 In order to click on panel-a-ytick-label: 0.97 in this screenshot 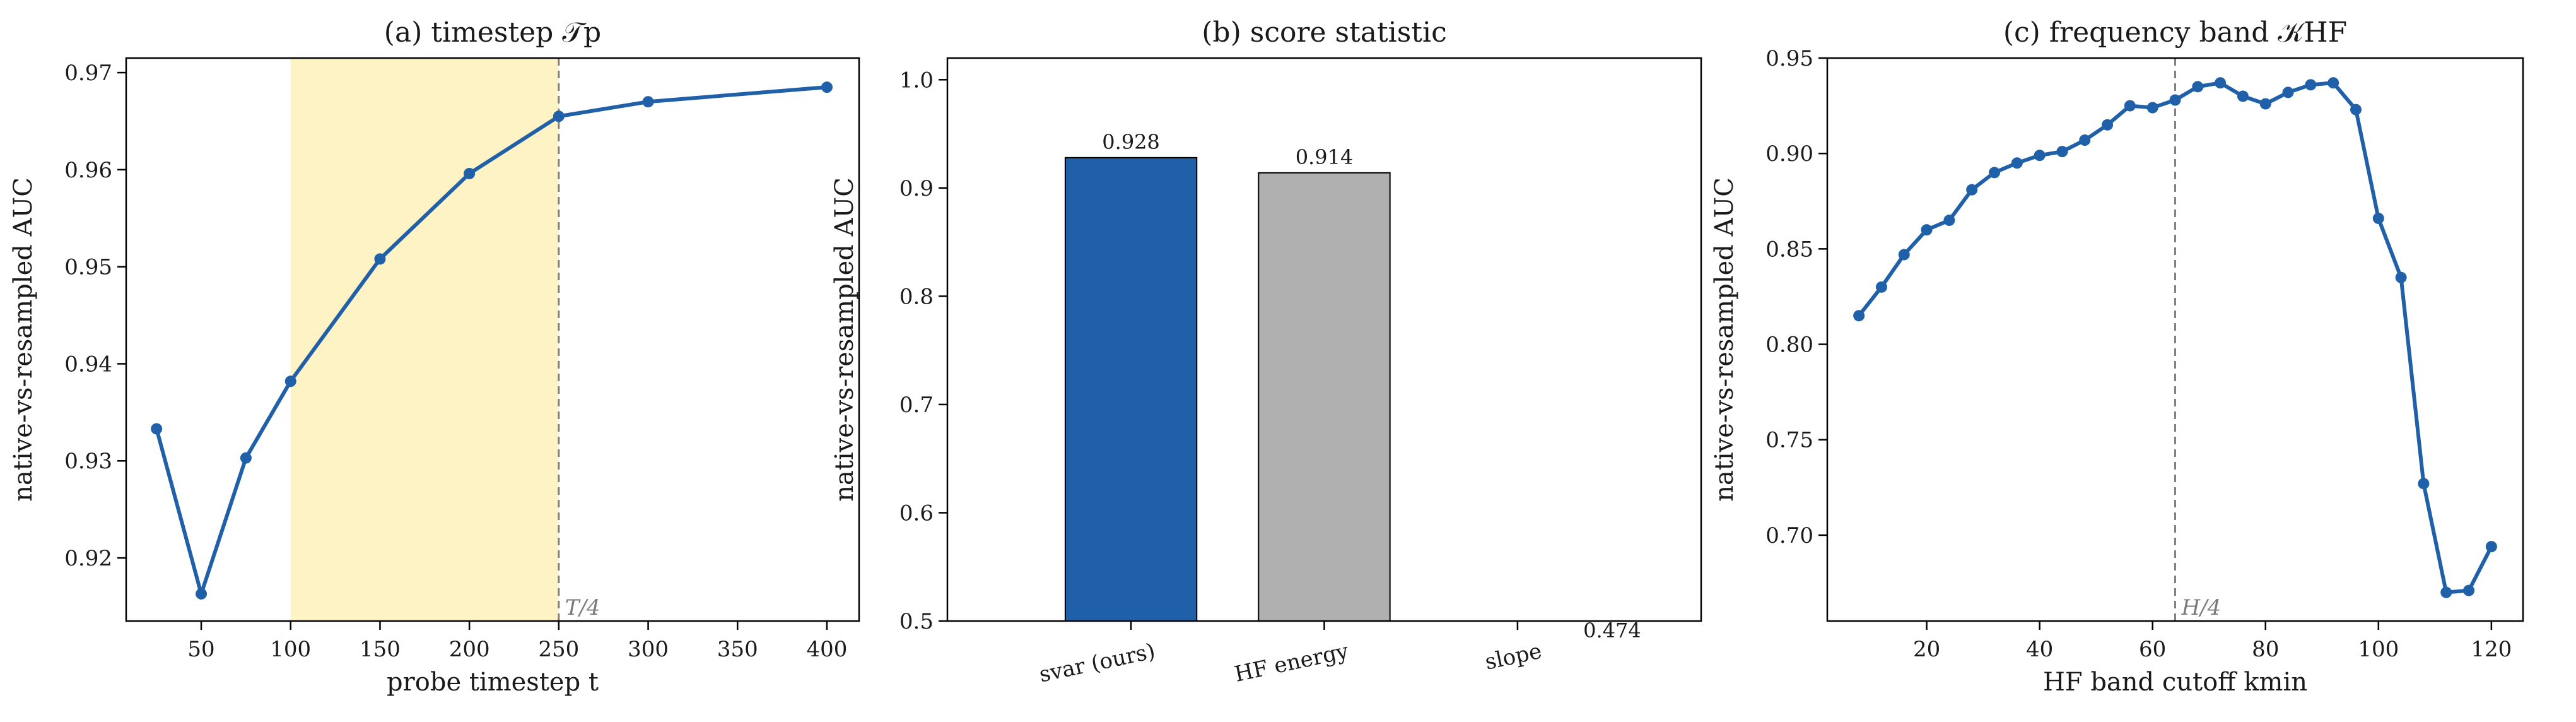, I will do `click(88, 73)`.